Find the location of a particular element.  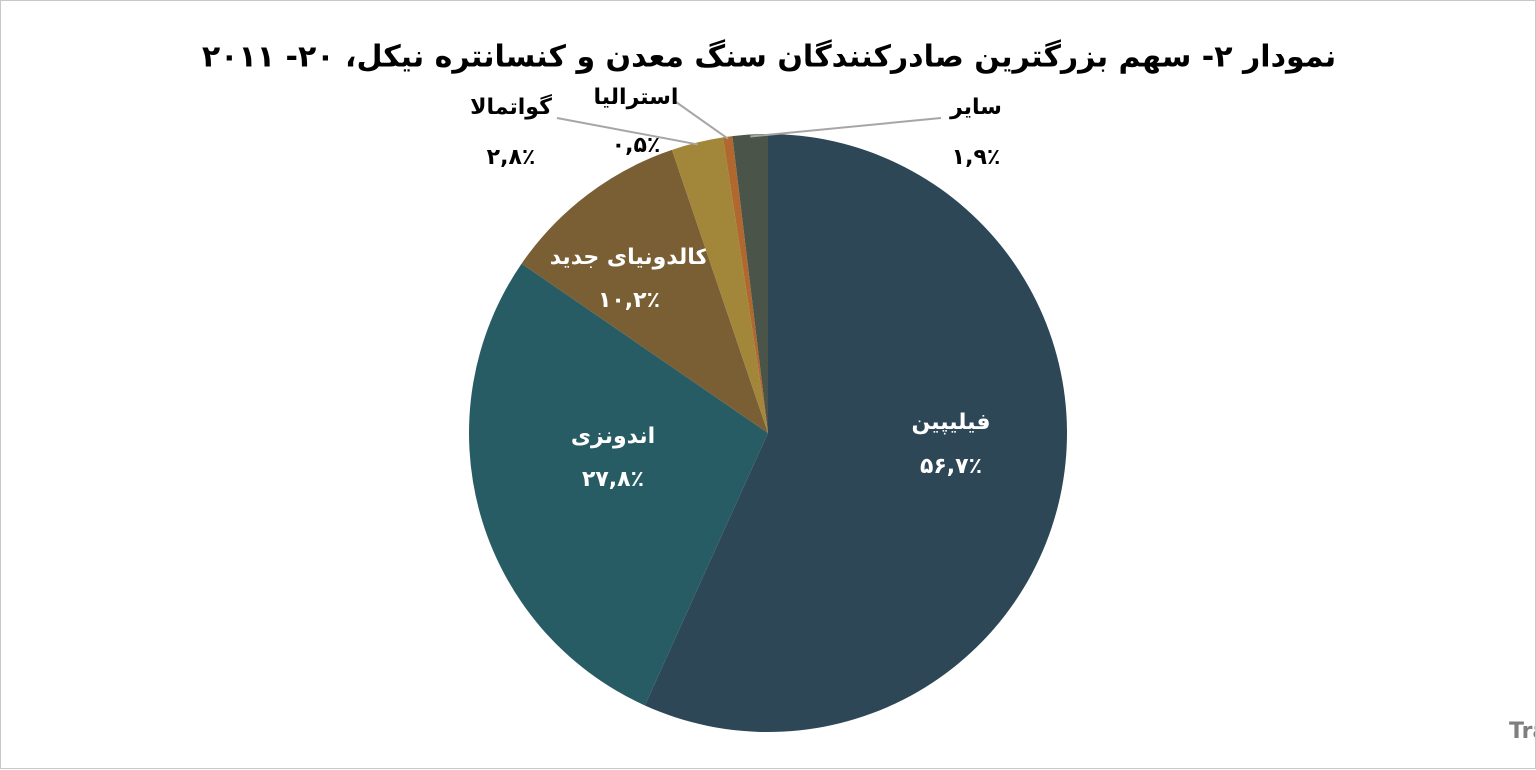

value-label: ۲,۸٪ is located at coordinates (511, 157).